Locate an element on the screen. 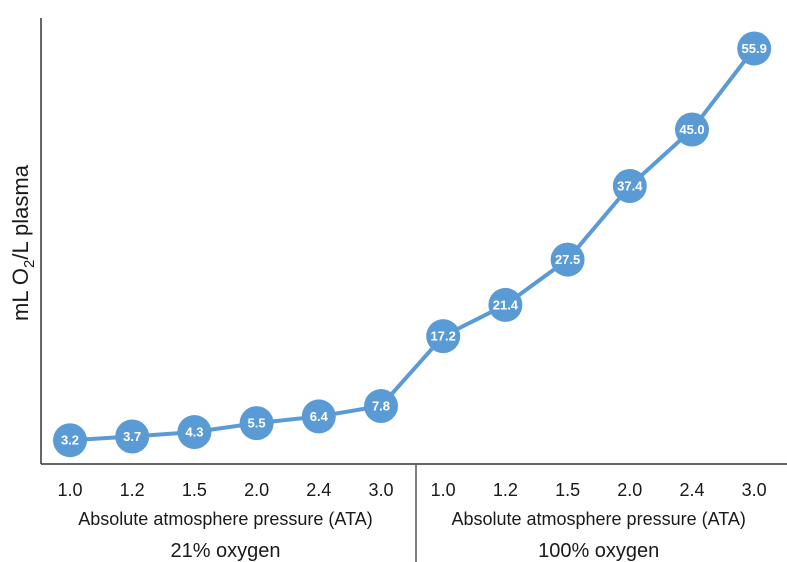 Image resolution: width=787 pixels, height=562 pixels. data-label: 37.4 is located at coordinates (630, 185).